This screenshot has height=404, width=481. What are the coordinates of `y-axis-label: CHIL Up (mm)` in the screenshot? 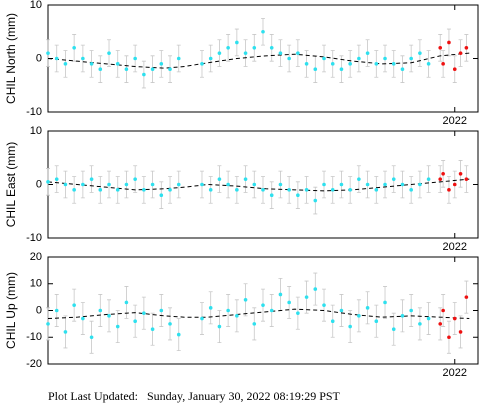 It's located at (11, 310).